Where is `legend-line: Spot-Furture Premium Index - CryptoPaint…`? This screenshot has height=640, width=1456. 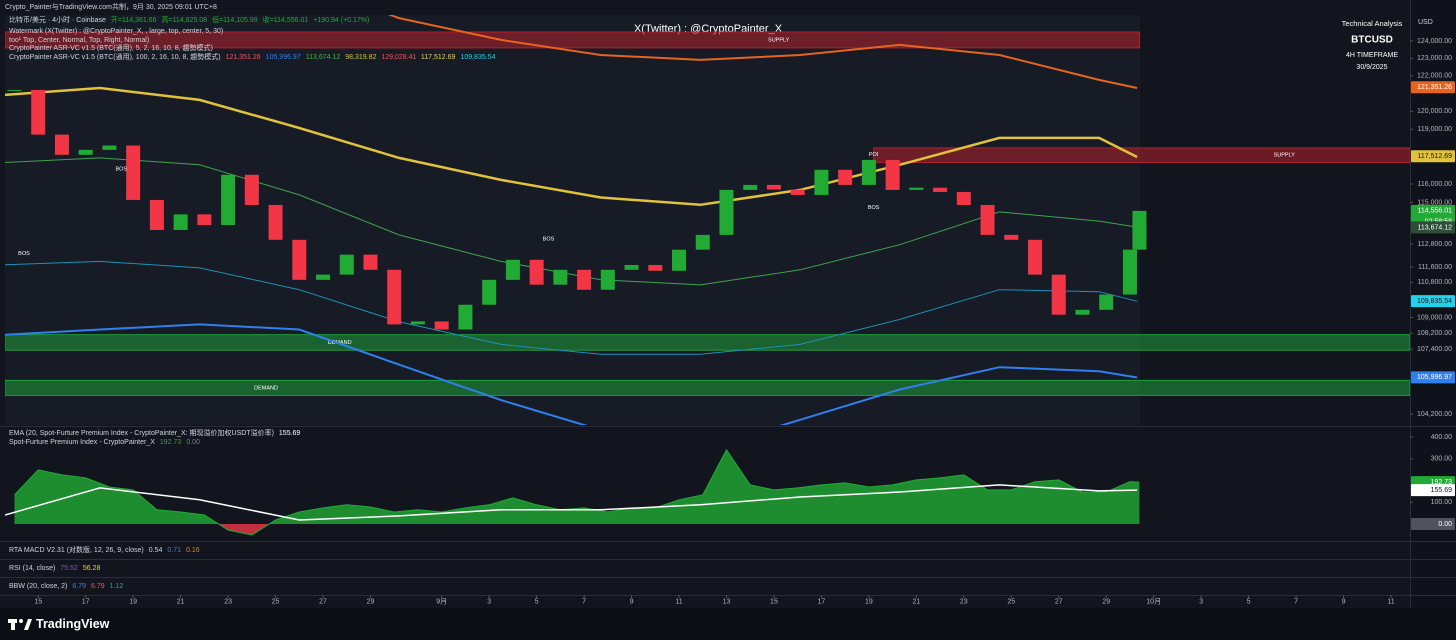
legend-line: Spot-Furture Premium Index - CryptoPaint… is located at coordinates (104, 442).